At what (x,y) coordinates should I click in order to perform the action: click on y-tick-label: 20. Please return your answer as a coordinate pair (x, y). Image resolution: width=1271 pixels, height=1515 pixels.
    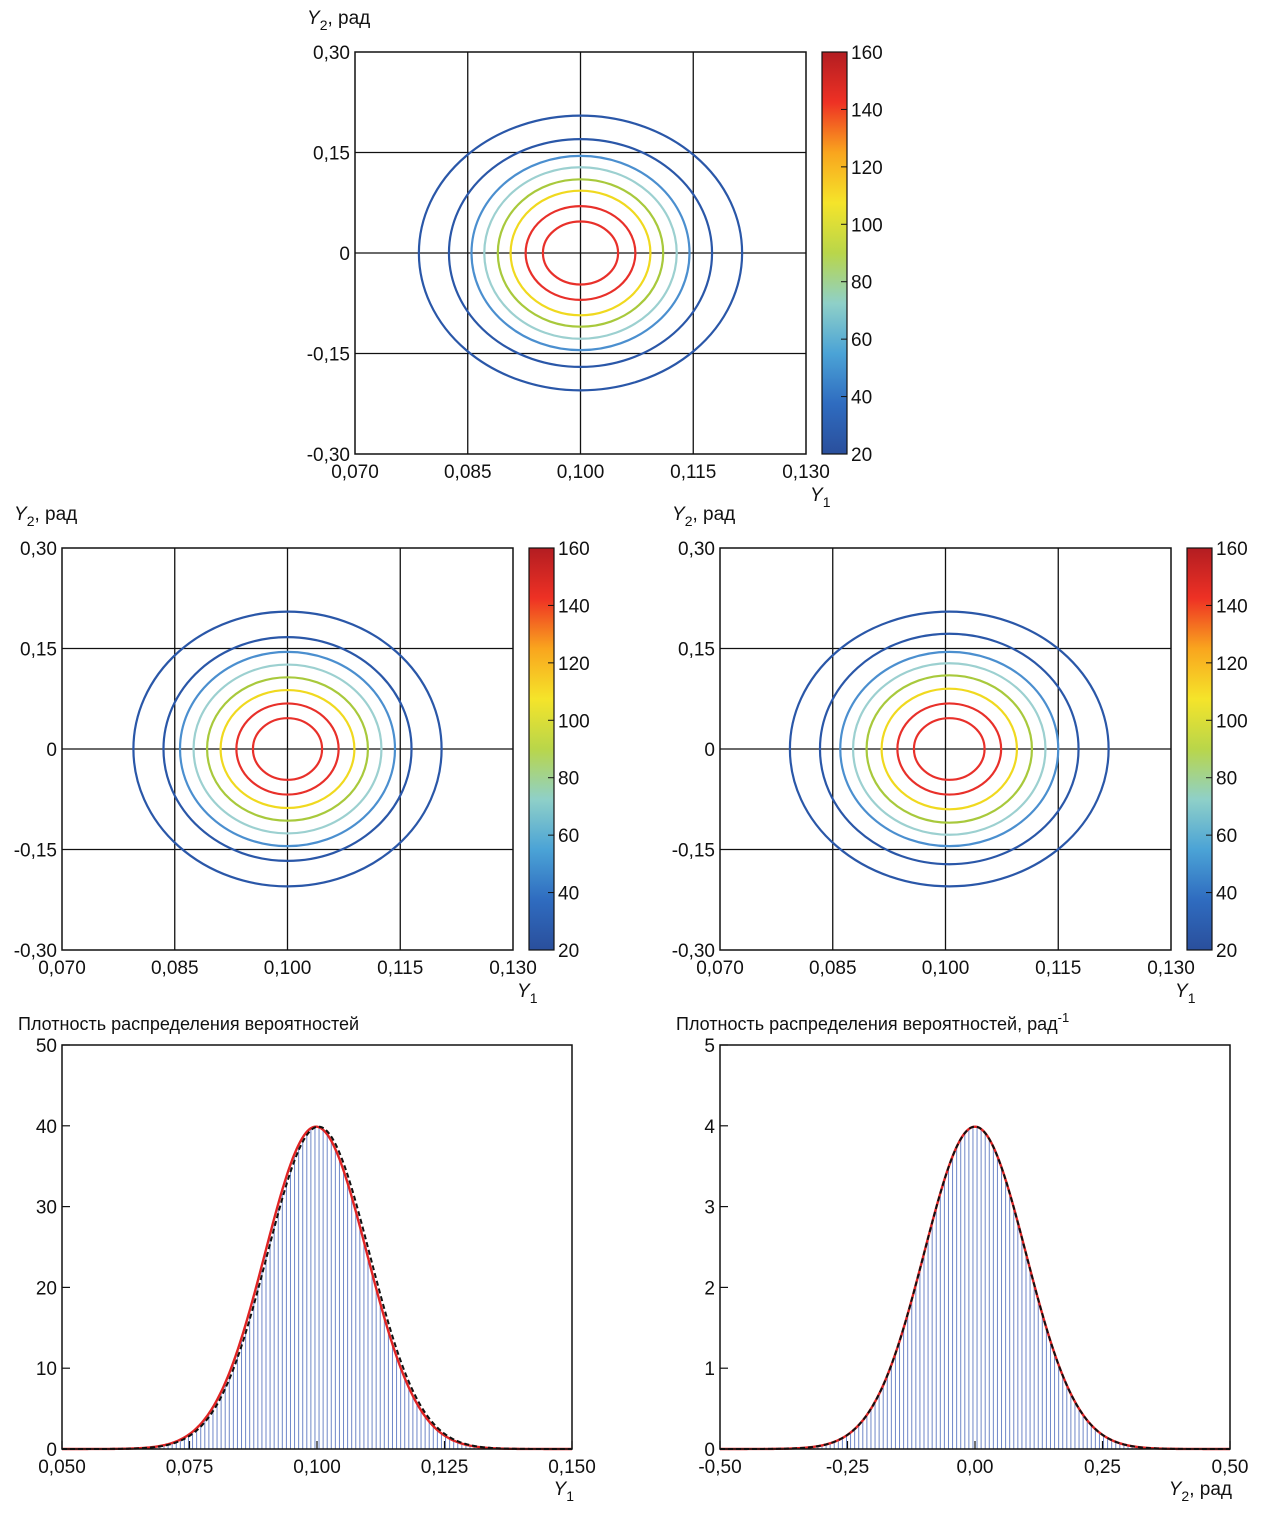
    Looking at the image, I should click on (46, 1288).